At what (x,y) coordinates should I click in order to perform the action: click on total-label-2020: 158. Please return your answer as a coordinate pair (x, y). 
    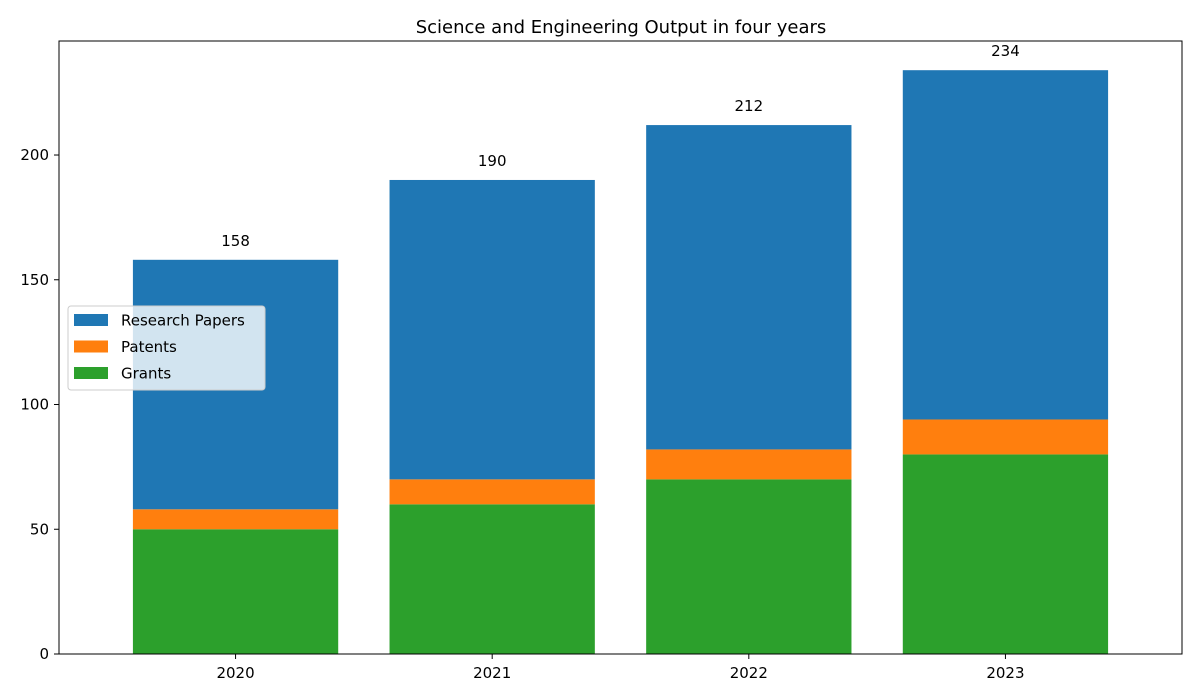
    Looking at the image, I should click on (235, 241).